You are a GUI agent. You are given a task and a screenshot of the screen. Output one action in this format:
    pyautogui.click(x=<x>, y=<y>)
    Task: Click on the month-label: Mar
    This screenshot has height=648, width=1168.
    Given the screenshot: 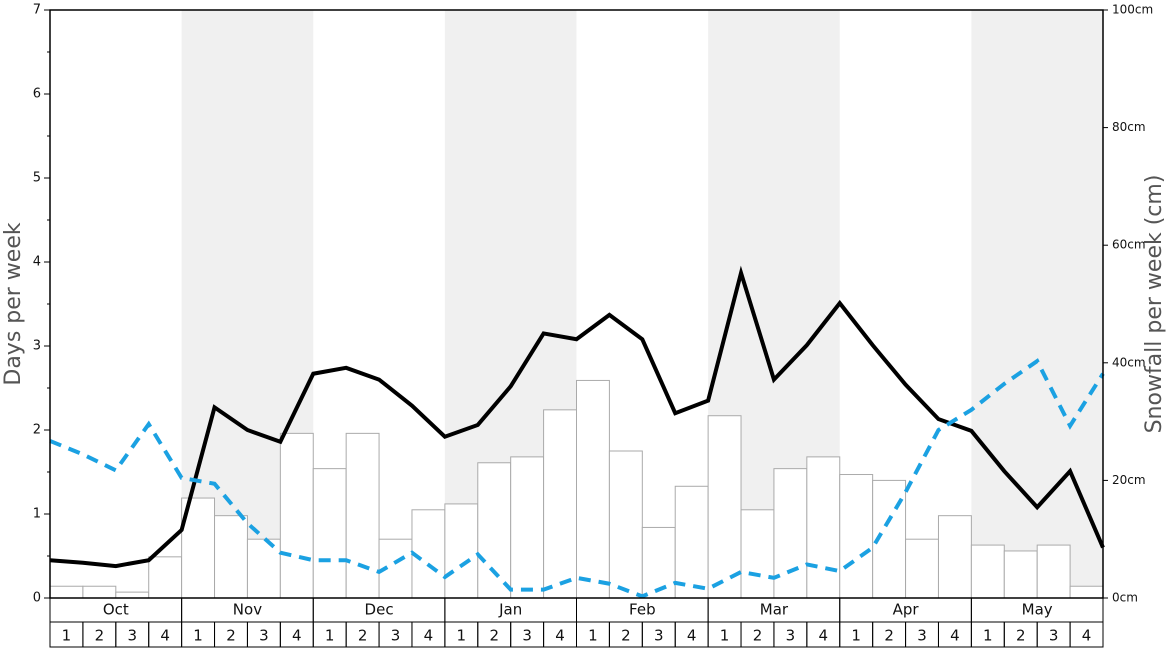 What is the action you would take?
    pyautogui.click(x=774, y=610)
    